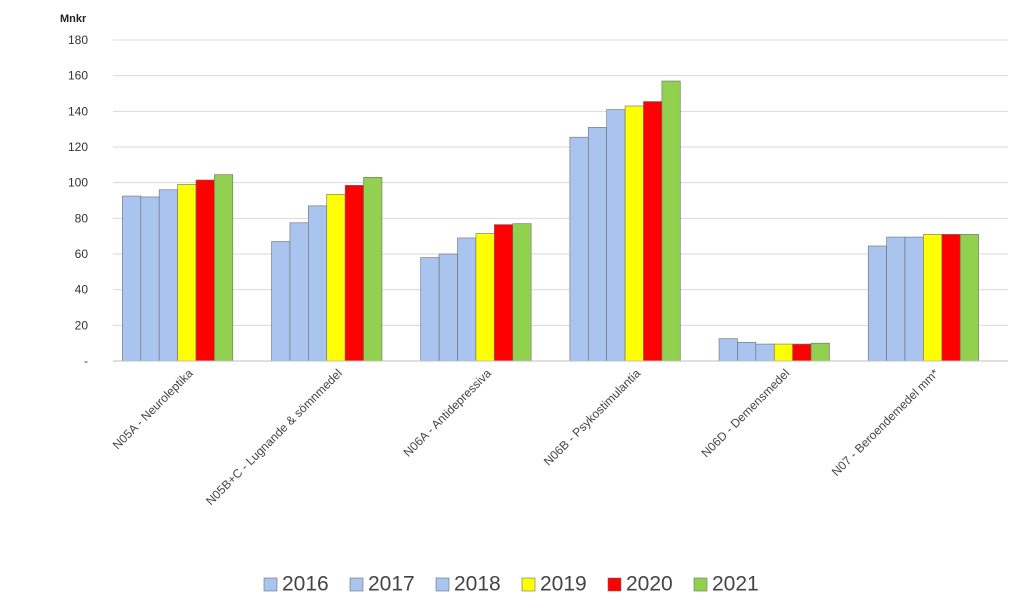 The width and height of the screenshot is (1024, 610). What do you see at coordinates (467, 299) in the screenshot?
I see `bar-2018-cat3` at bounding box center [467, 299].